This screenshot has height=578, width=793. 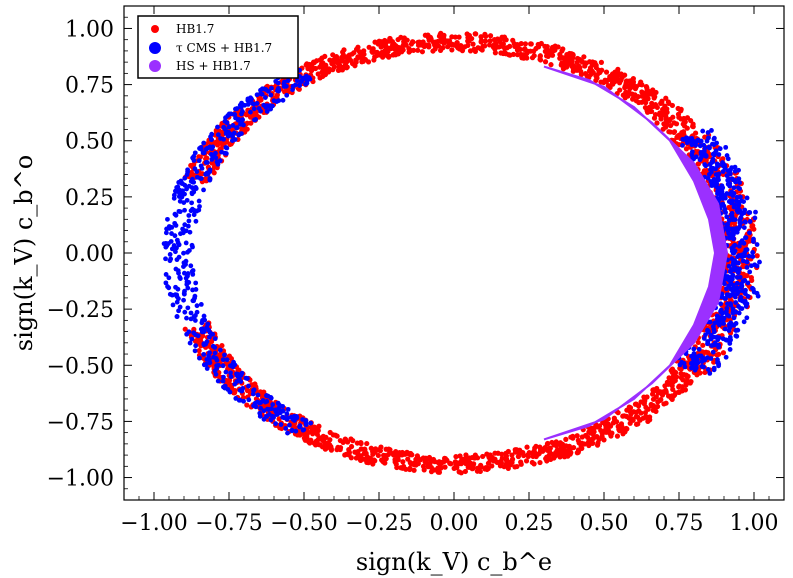 What do you see at coordinates (679, 523) in the screenshot?
I see `x-tick-label: 0.75` at bounding box center [679, 523].